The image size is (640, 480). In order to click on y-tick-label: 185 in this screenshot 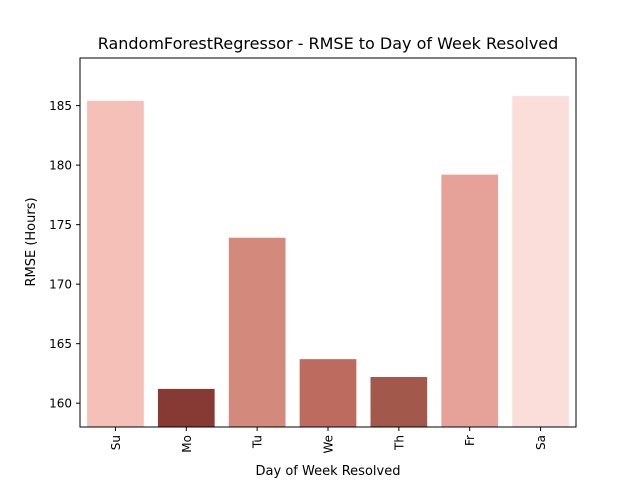, I will do `click(60, 106)`.